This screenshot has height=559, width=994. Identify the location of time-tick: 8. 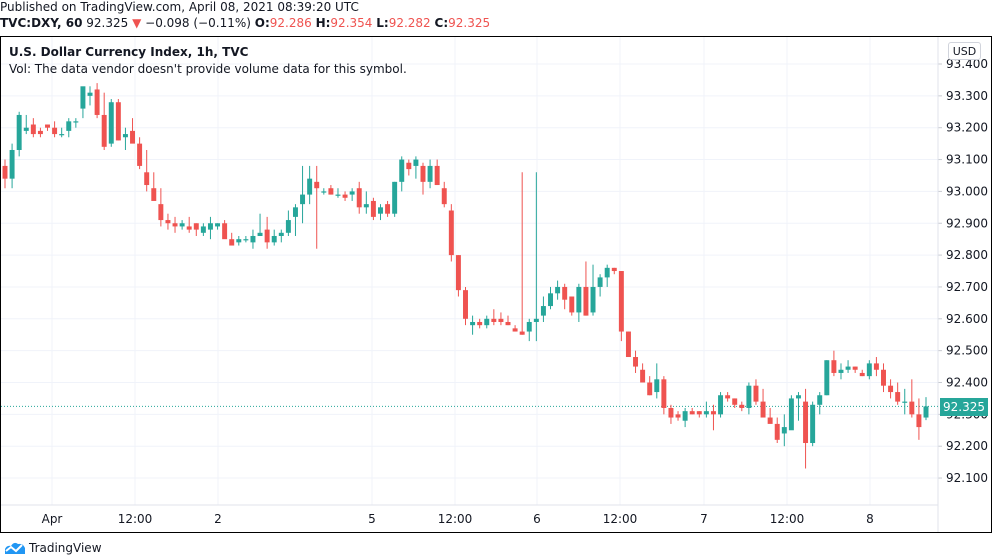
(870, 519).